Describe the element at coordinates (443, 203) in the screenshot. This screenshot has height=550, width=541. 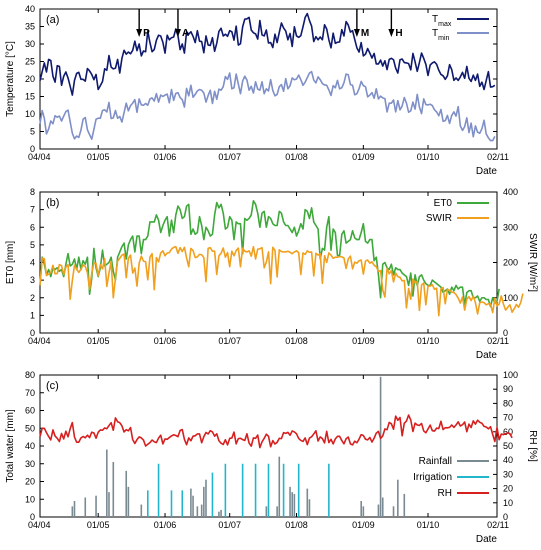
I see `legend-label: ET0` at that location.